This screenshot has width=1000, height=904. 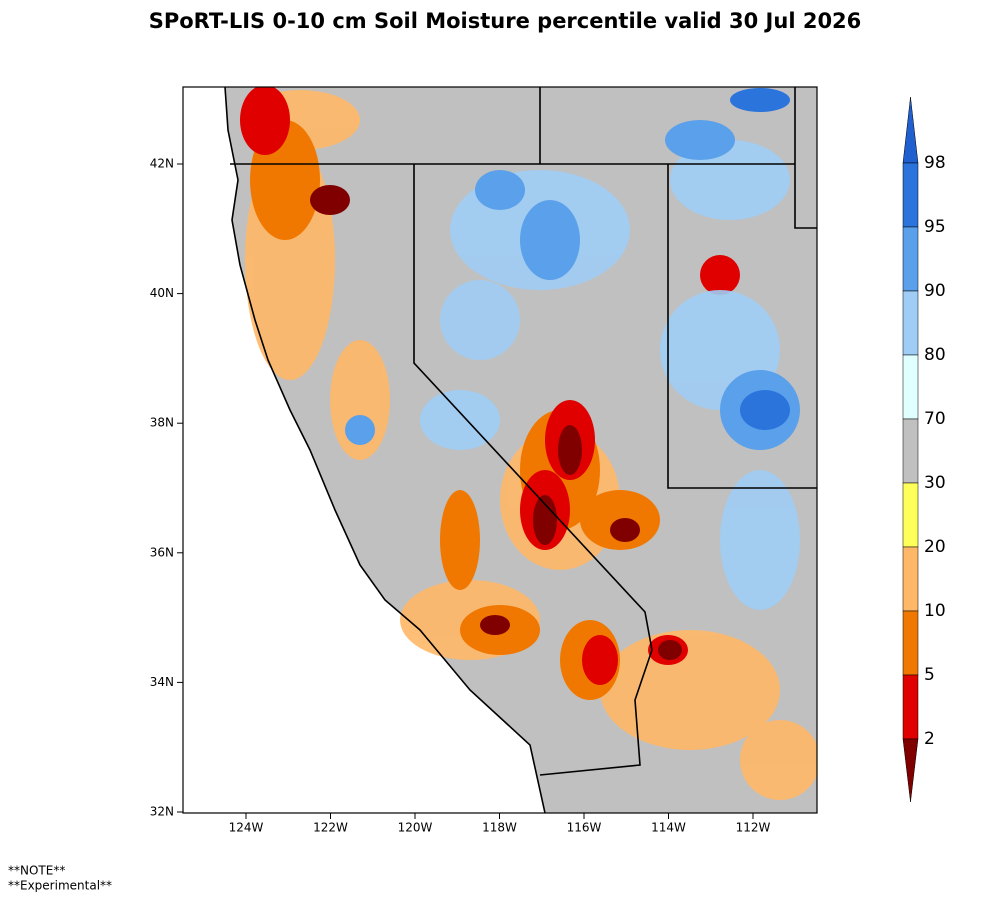 I want to click on colorbar-label: 80, so click(x=935, y=355).